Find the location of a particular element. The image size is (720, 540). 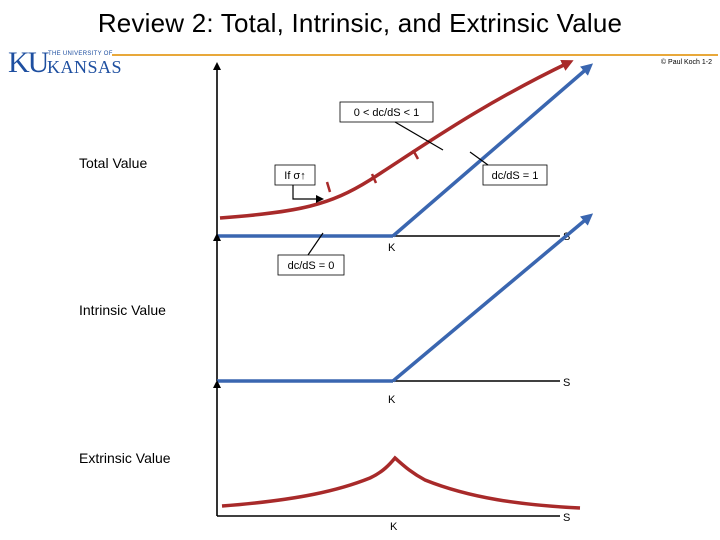

if-sigma-arrow is located at coordinates (308, 194).